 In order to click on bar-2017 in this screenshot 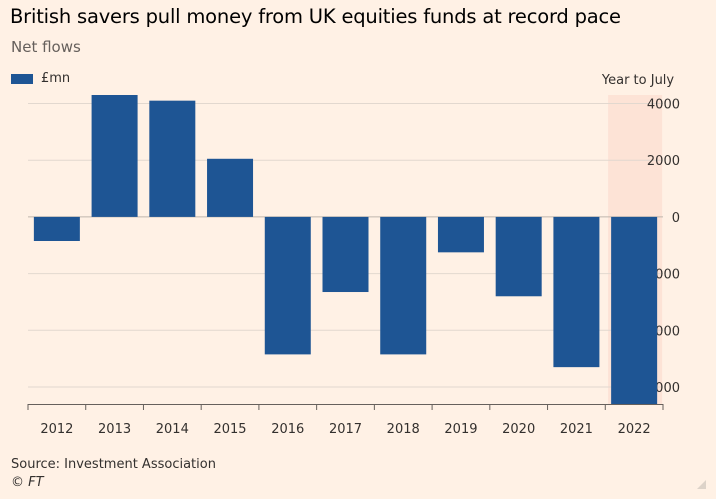, I will do `click(345, 254)`.